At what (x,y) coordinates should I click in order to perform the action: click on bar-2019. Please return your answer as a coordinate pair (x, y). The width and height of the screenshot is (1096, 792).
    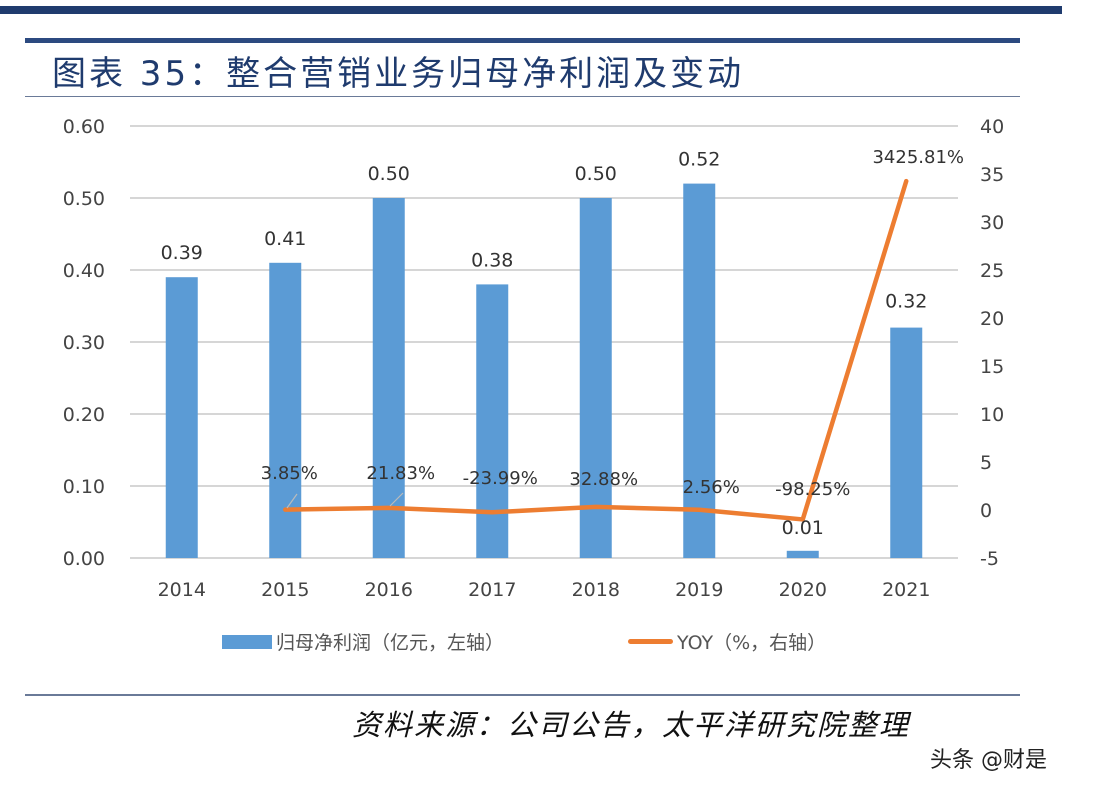
    Looking at the image, I should click on (699, 370).